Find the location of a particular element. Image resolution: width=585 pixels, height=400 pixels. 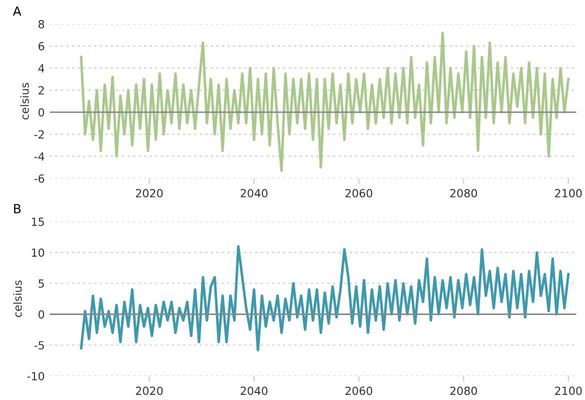

y-tick-label: -6 is located at coordinates (39, 178).